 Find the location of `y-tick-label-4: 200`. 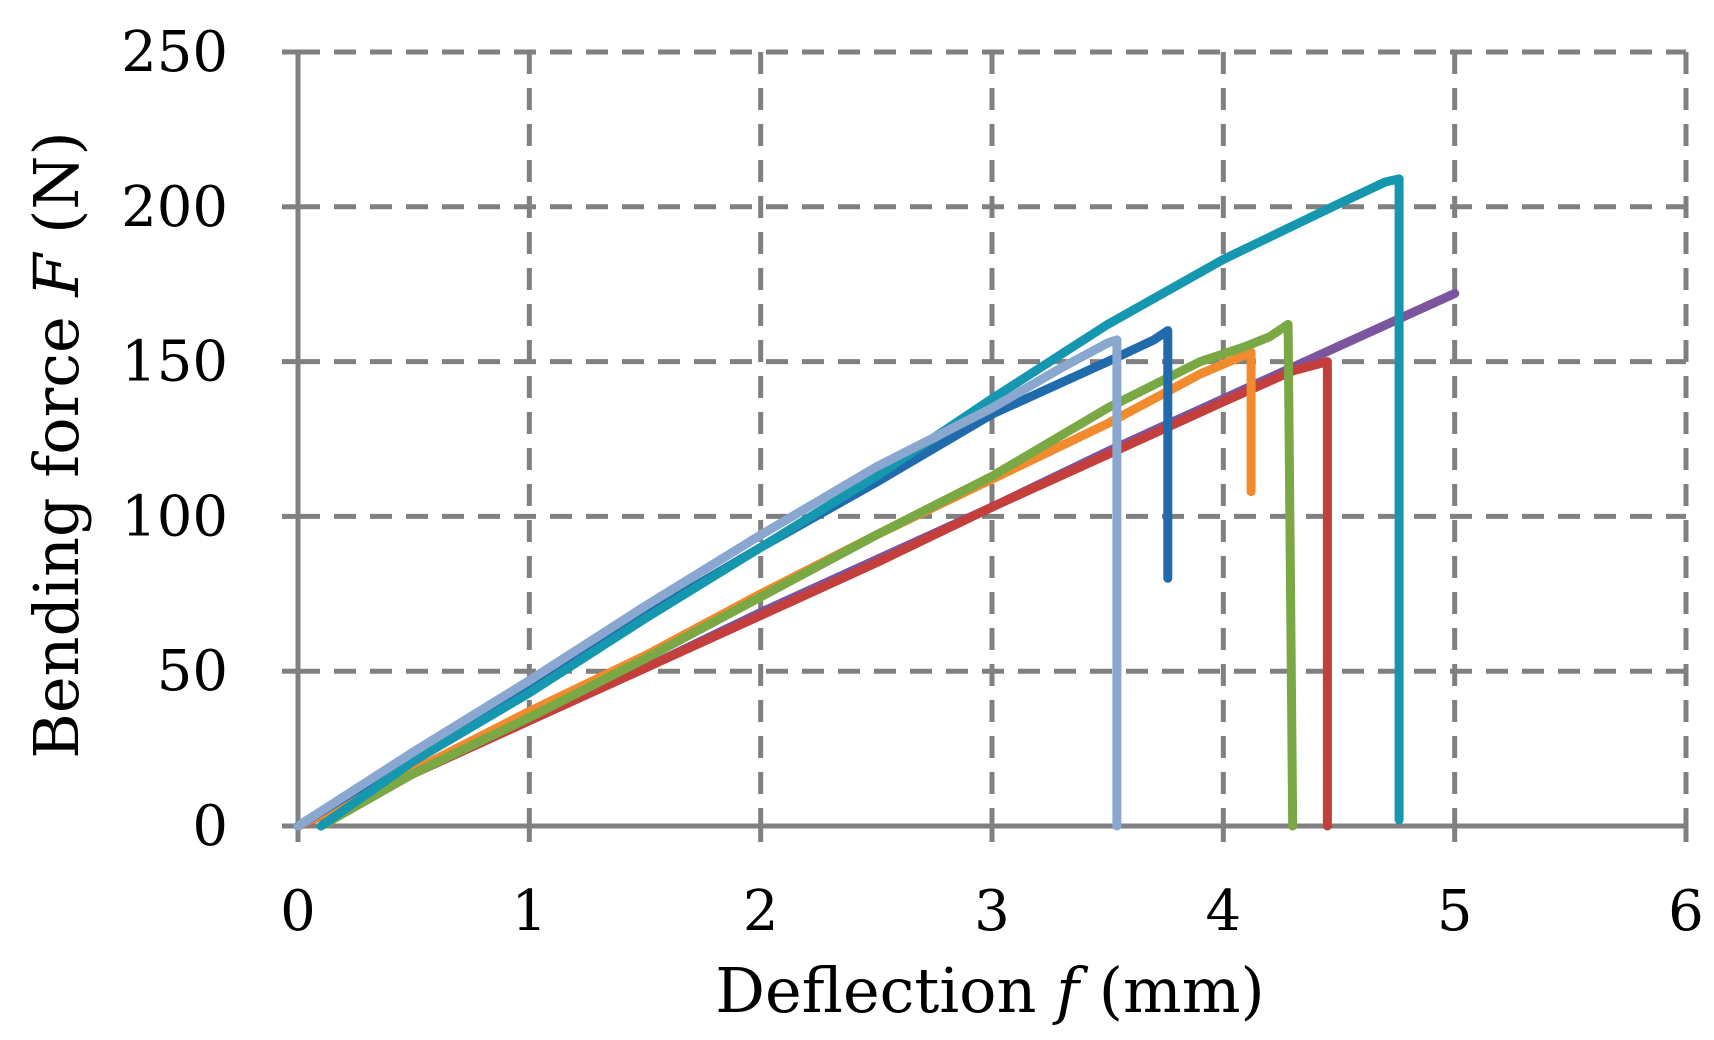

y-tick-label-4: 200 is located at coordinates (174, 207).